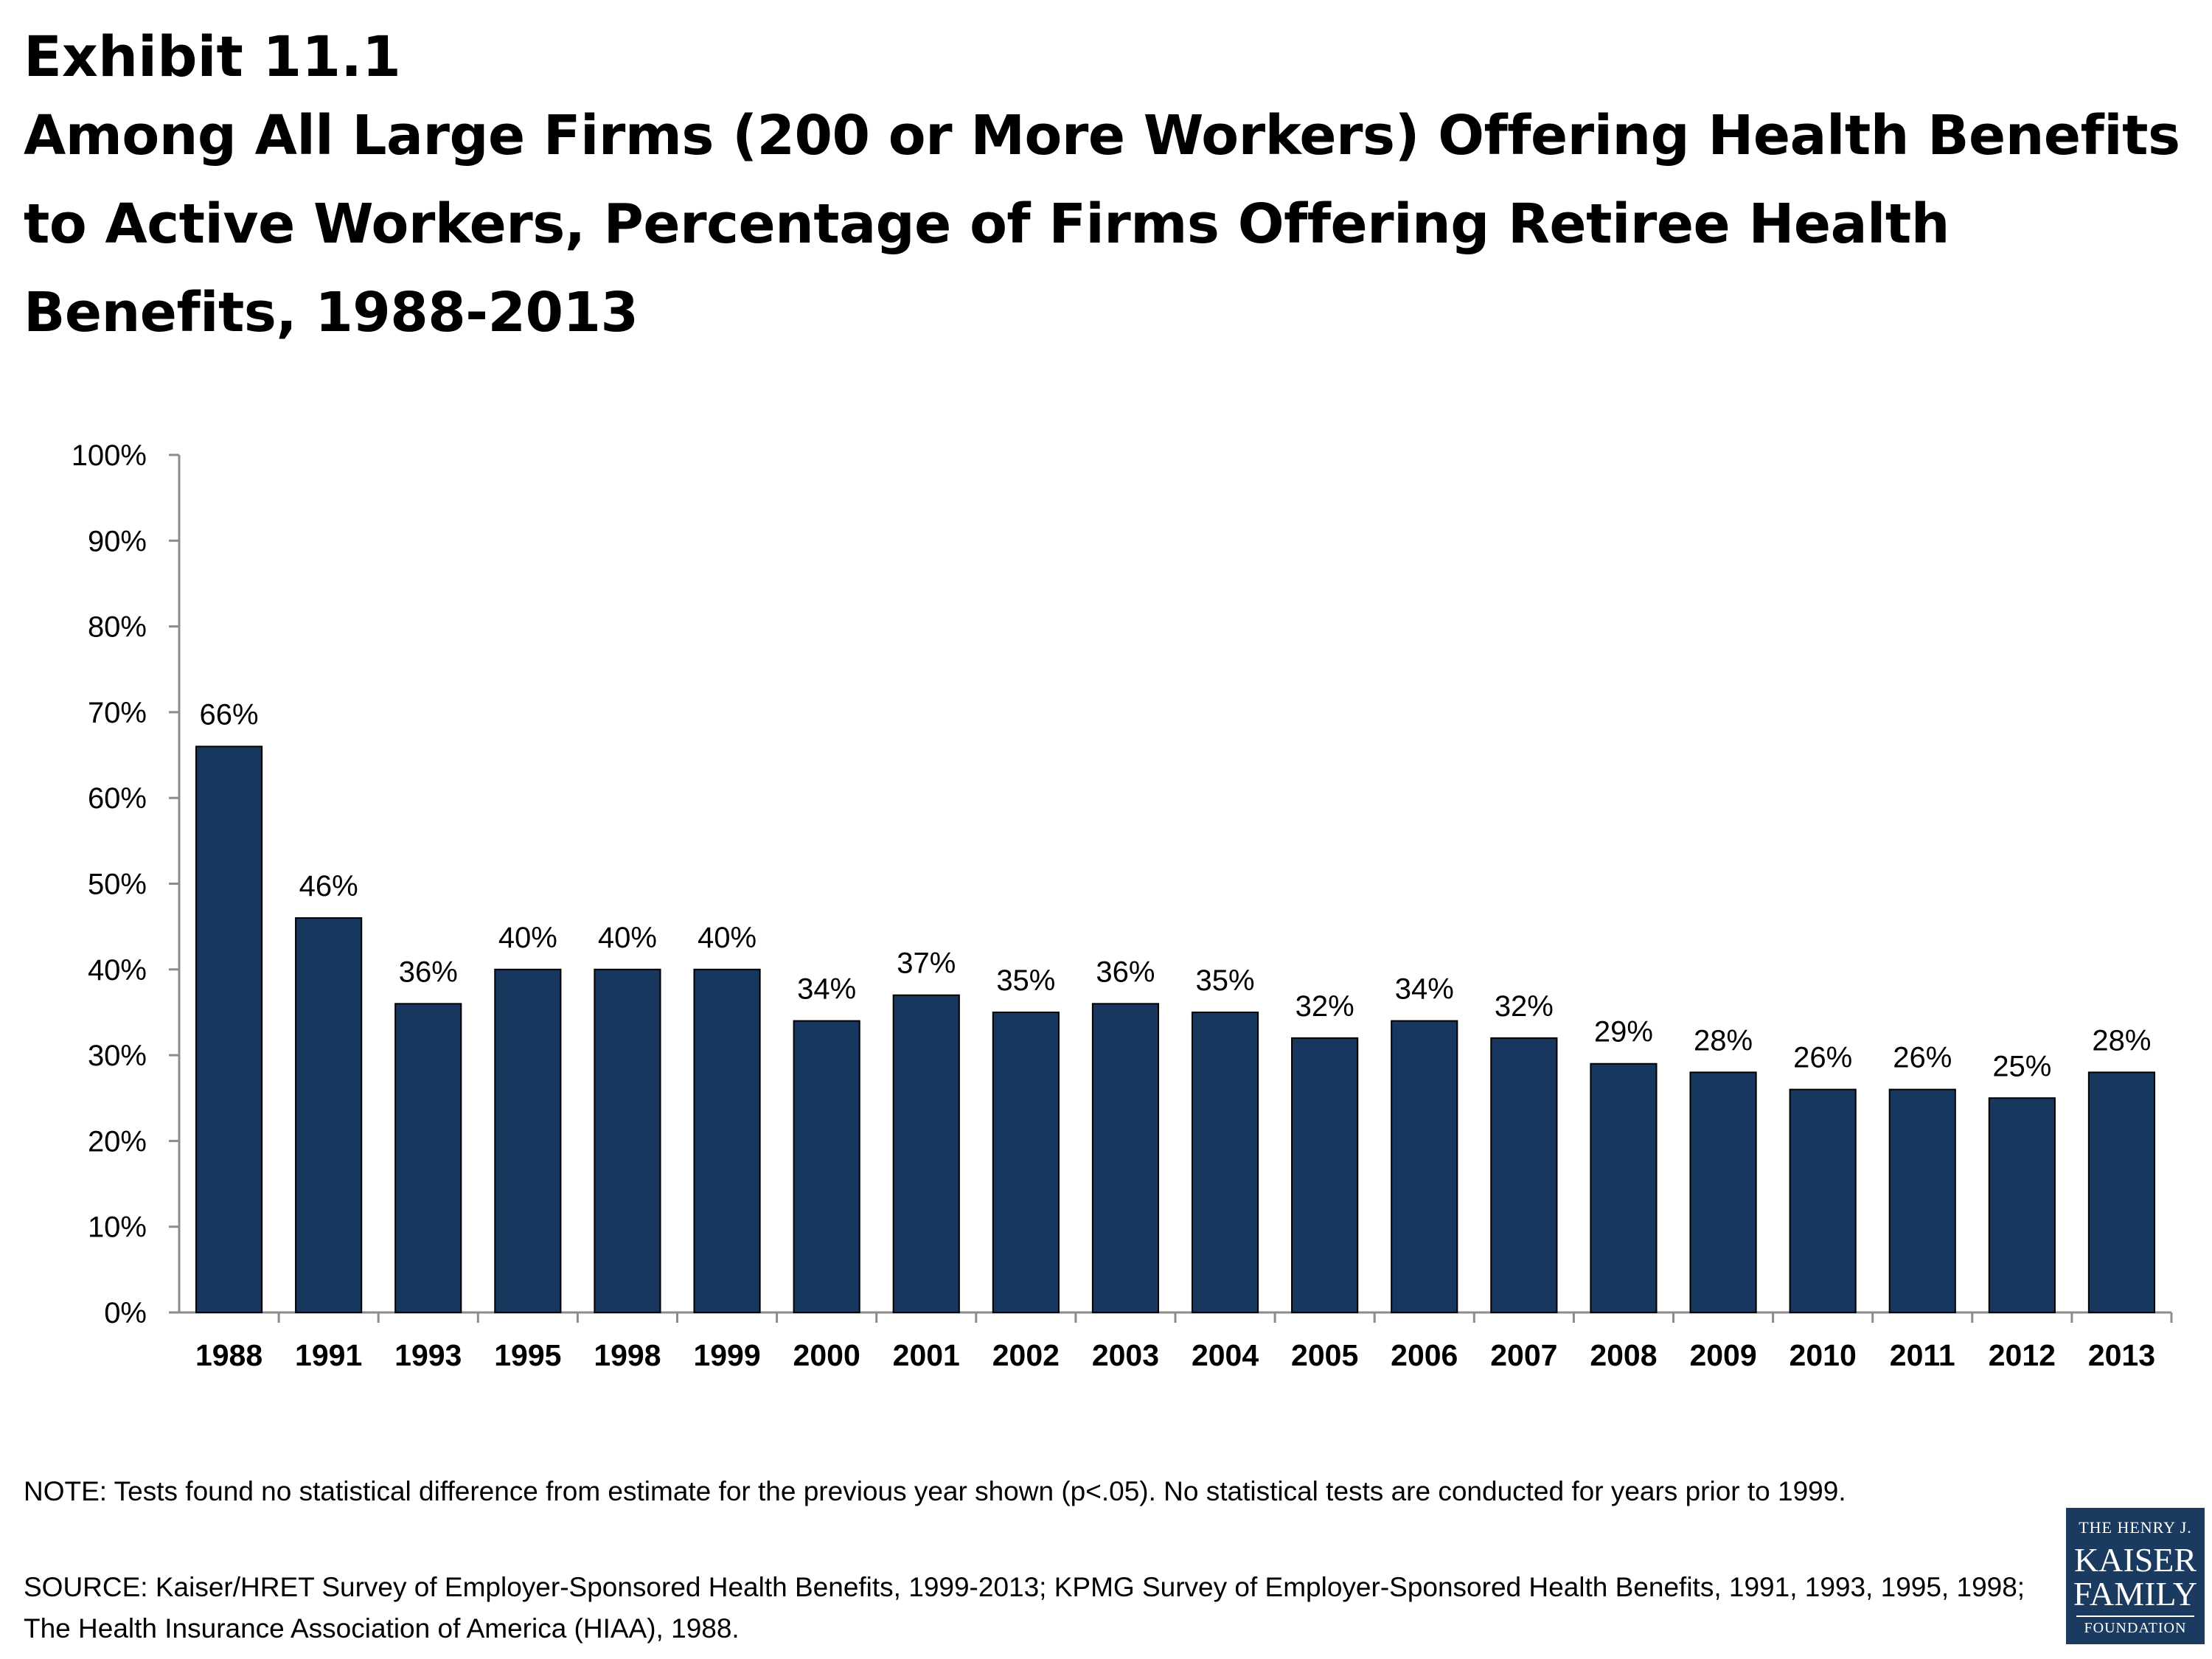 The height and width of the screenshot is (1659, 2212). What do you see at coordinates (1424, 1355) in the screenshot?
I see `x-category-label: 2006` at bounding box center [1424, 1355].